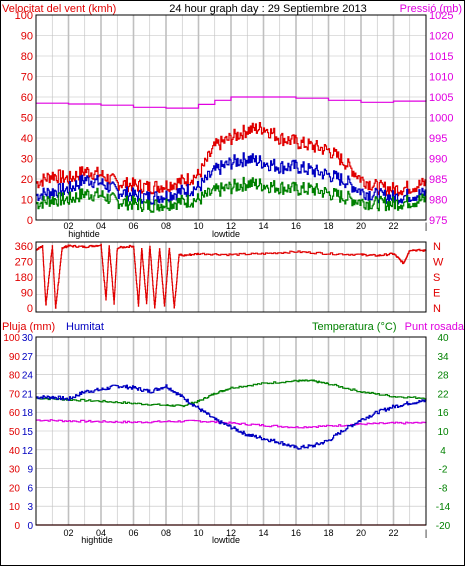 This screenshot has width=465, height=571. Describe the element at coordinates (443, 413) in the screenshot. I see `tick-label: 16` at that location.